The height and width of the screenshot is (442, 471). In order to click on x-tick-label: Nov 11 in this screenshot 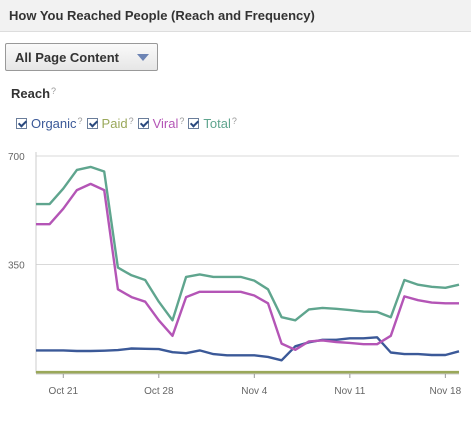, I will do `click(349, 391)`.